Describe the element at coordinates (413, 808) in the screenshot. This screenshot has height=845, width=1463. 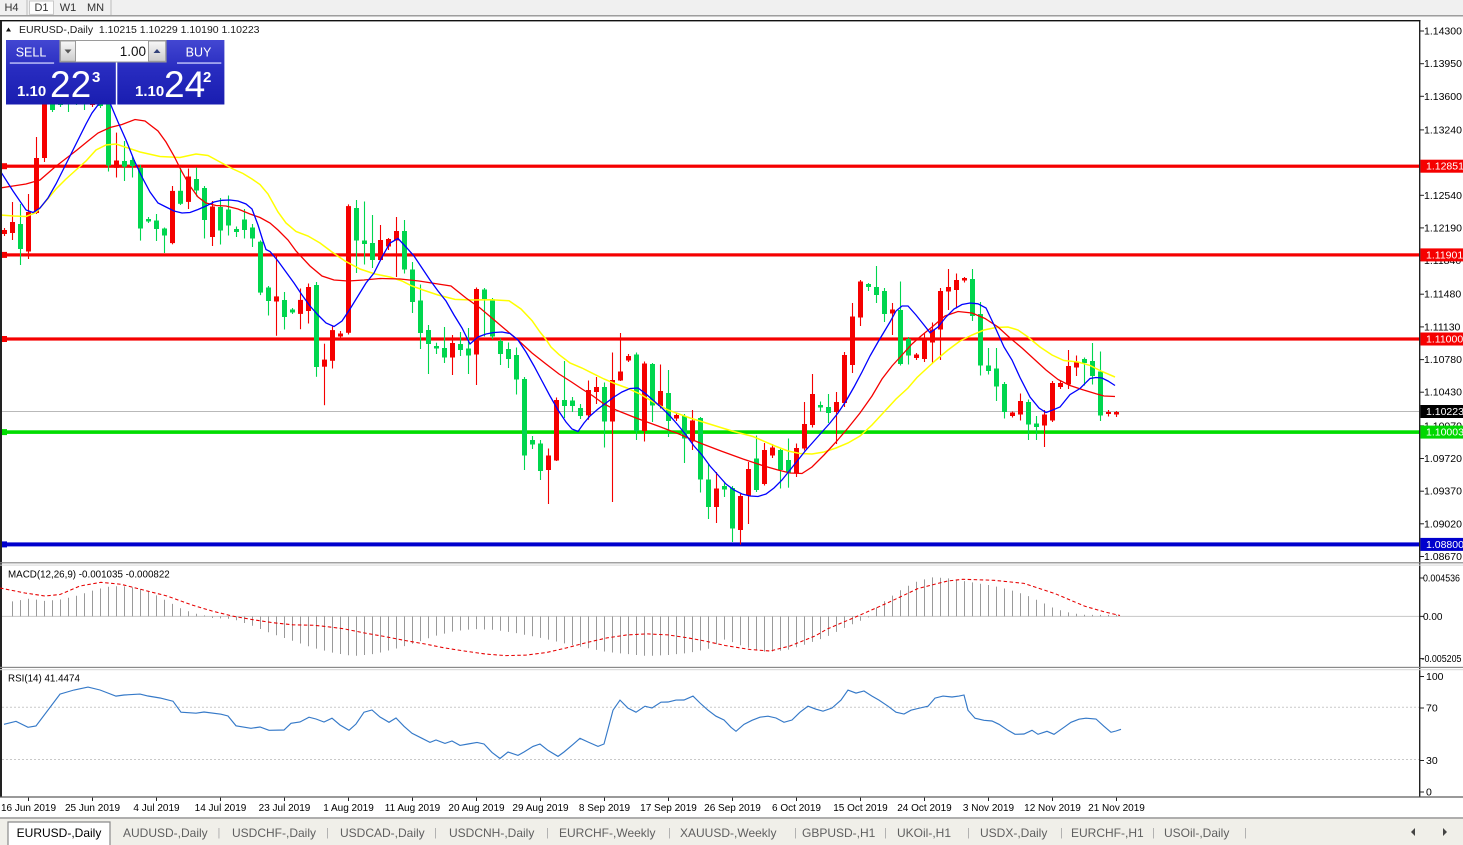
I see `svg-text: 11 Aug 2019` at that location.